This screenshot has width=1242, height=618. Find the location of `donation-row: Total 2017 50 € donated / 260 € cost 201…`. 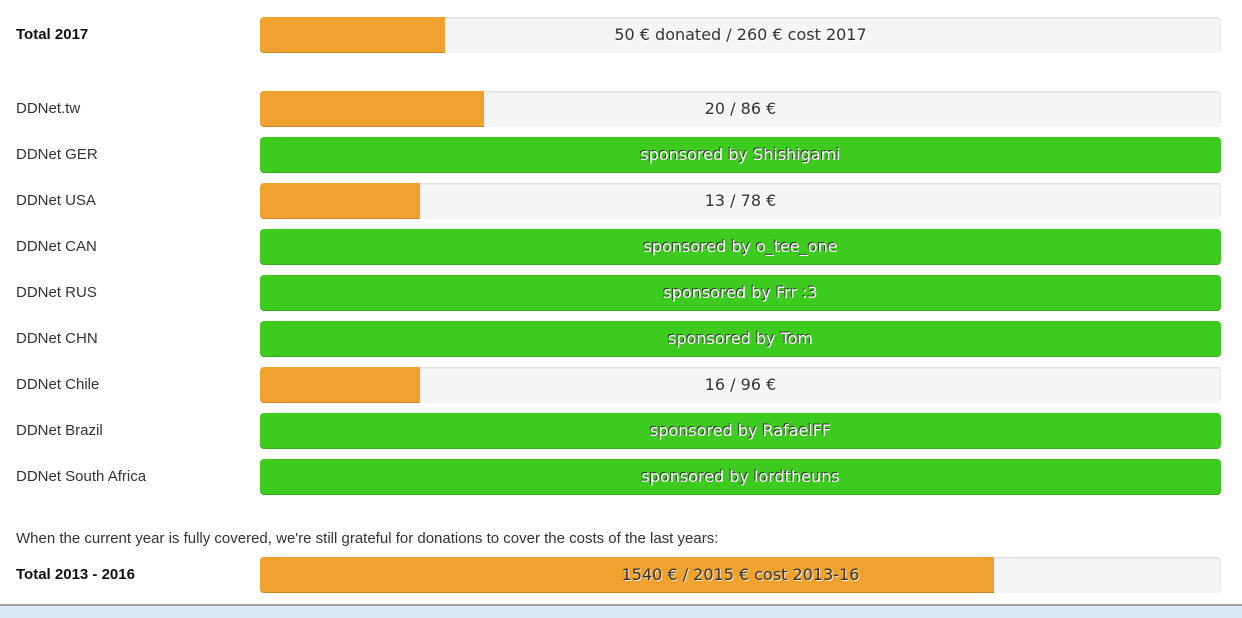

donation-row: Total 2017 50 € donated / 260 € cost 201… is located at coordinates (621, 35).